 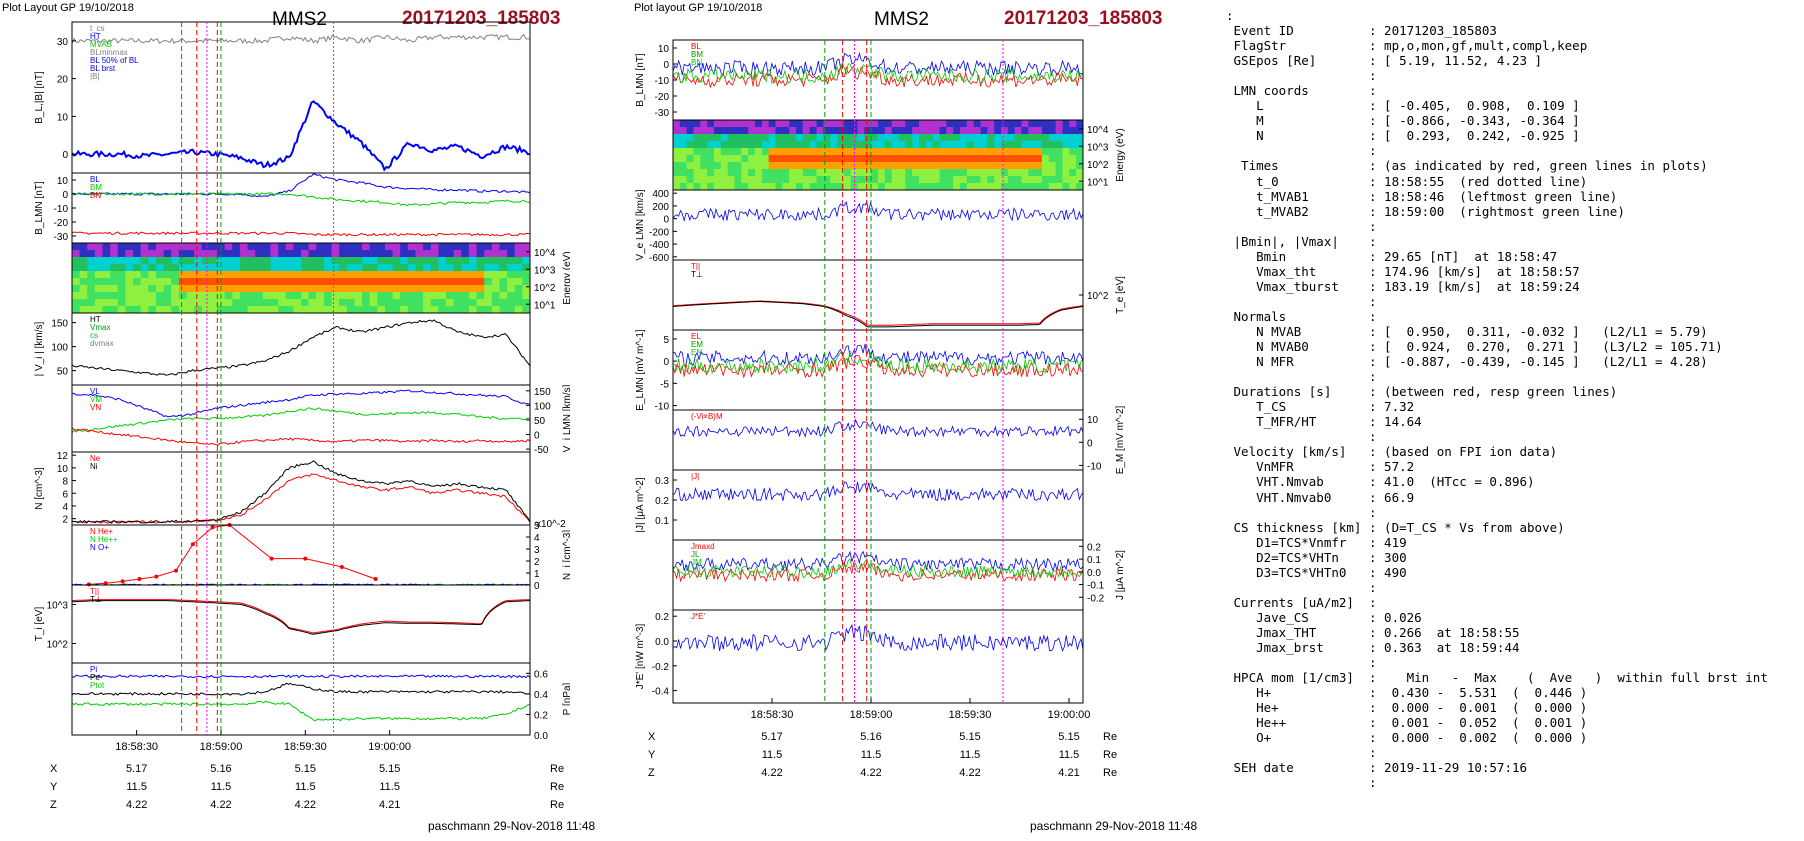 I want to click on legend-entry: N O+, so click(x=99, y=547).